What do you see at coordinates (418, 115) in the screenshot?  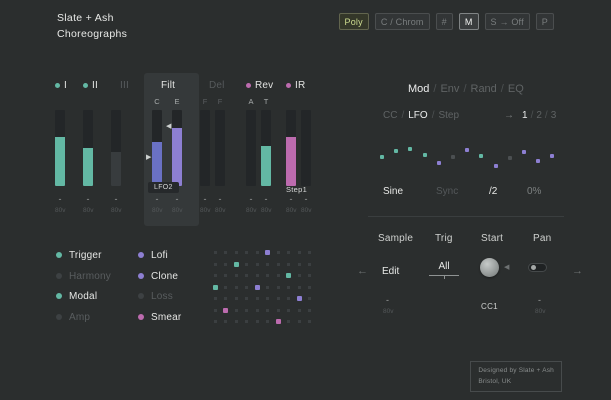 I see `tab-lfo: LFO` at bounding box center [418, 115].